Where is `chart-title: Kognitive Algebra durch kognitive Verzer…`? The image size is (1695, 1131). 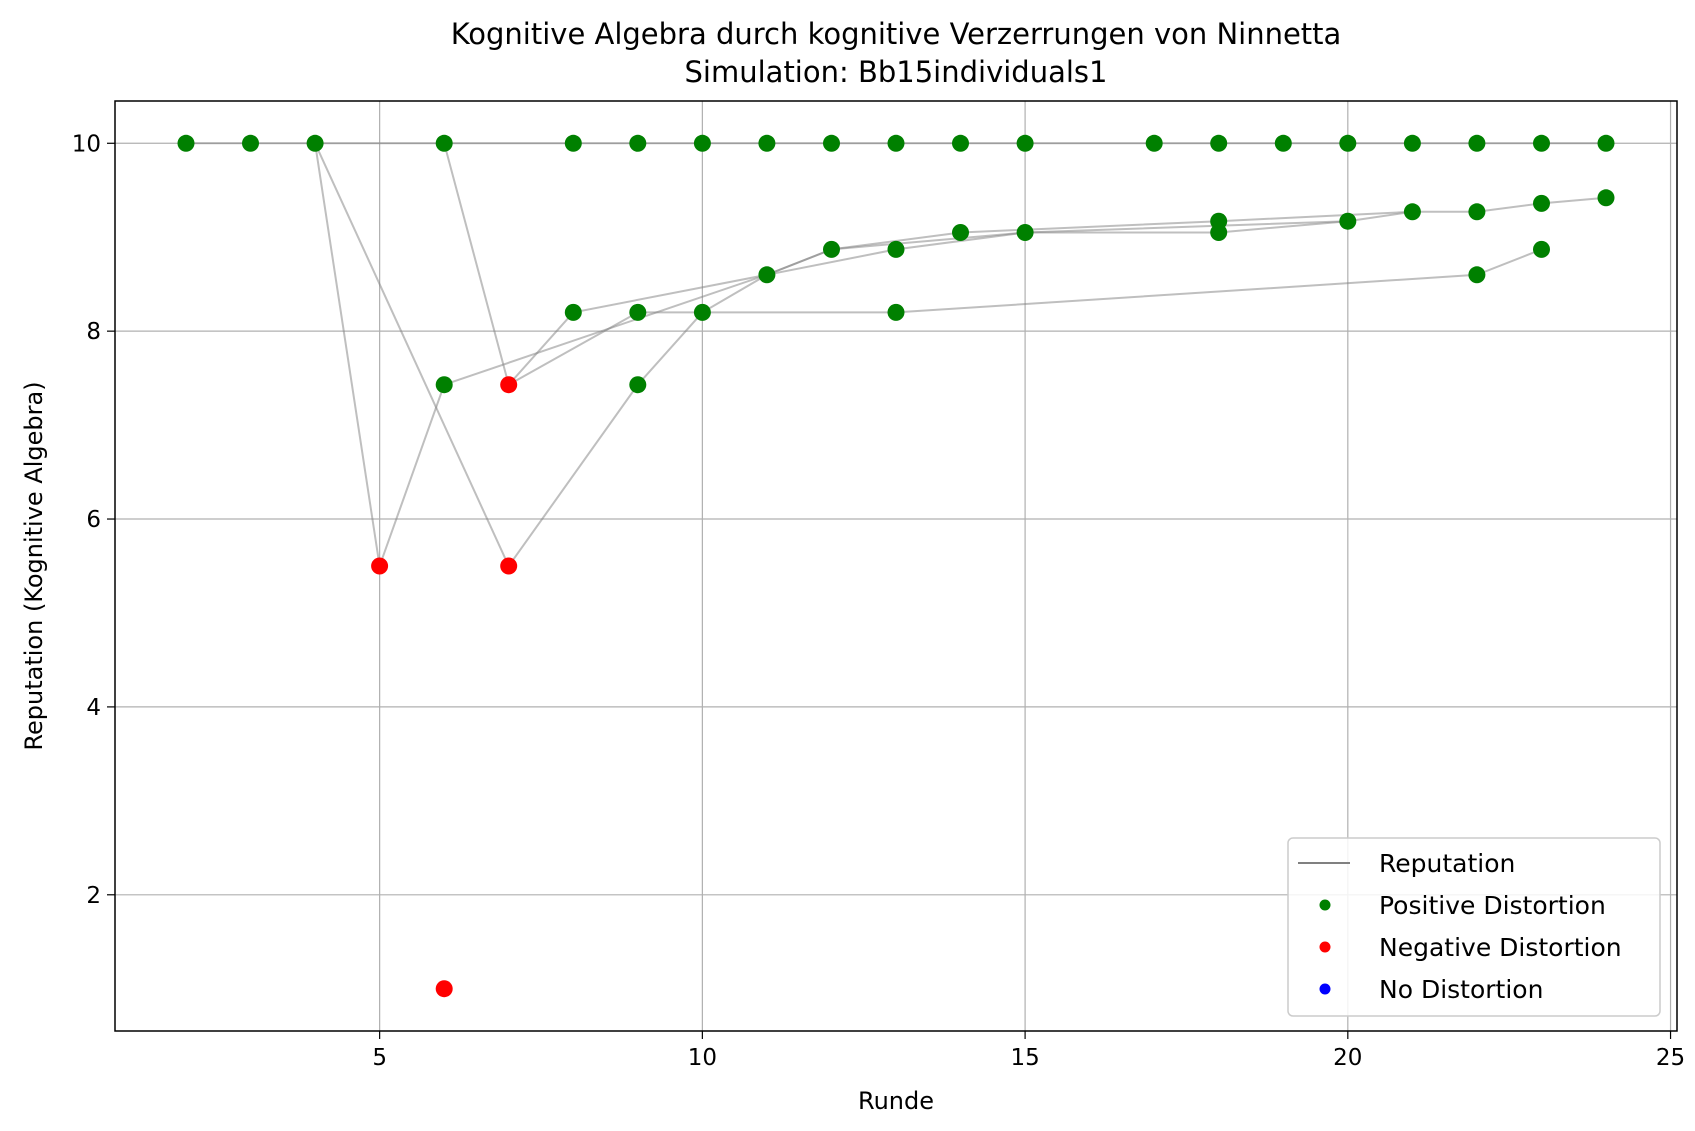
chart-title: Kognitive Algebra durch kognitive Verzer… is located at coordinates (896, 34).